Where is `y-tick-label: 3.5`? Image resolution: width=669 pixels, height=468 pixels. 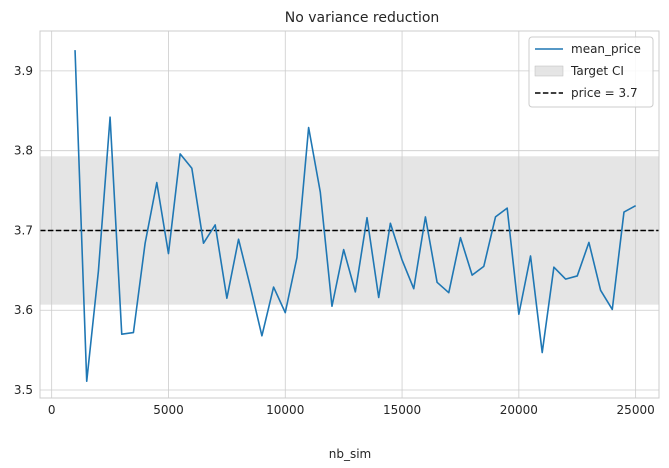
y-tick-label: 3.5 is located at coordinates (23, 390).